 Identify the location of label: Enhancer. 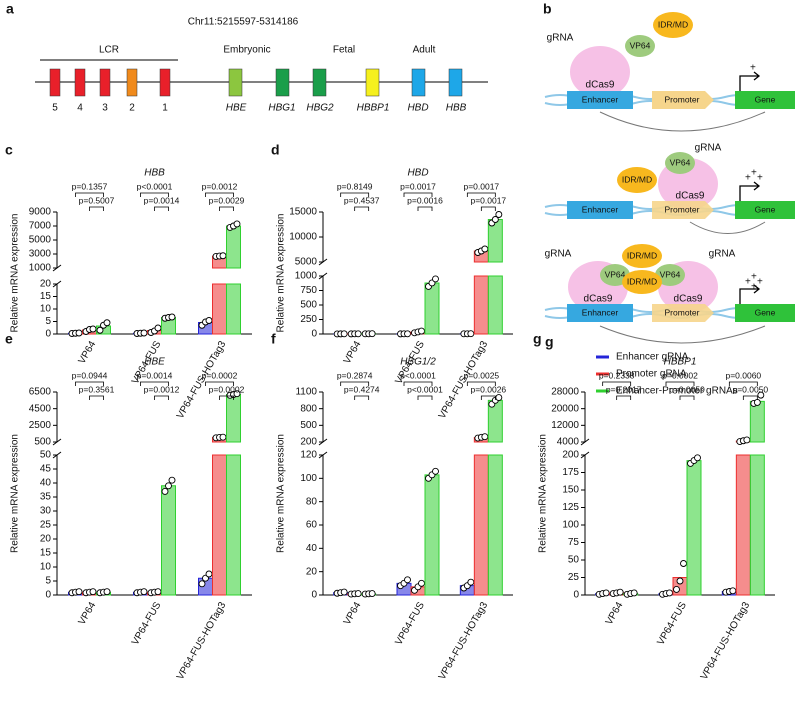
(600, 209).